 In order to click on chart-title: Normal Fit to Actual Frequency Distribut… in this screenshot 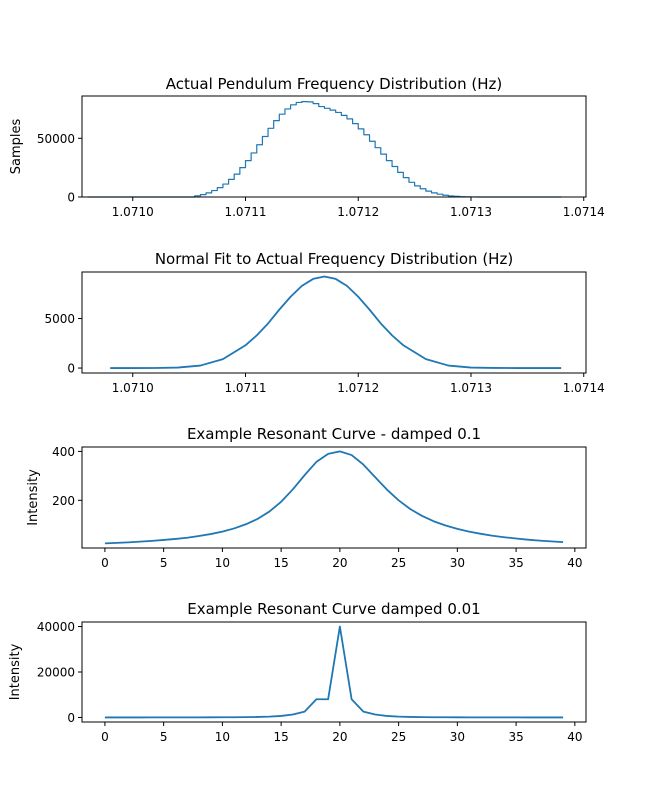, I will do `click(334, 259)`.